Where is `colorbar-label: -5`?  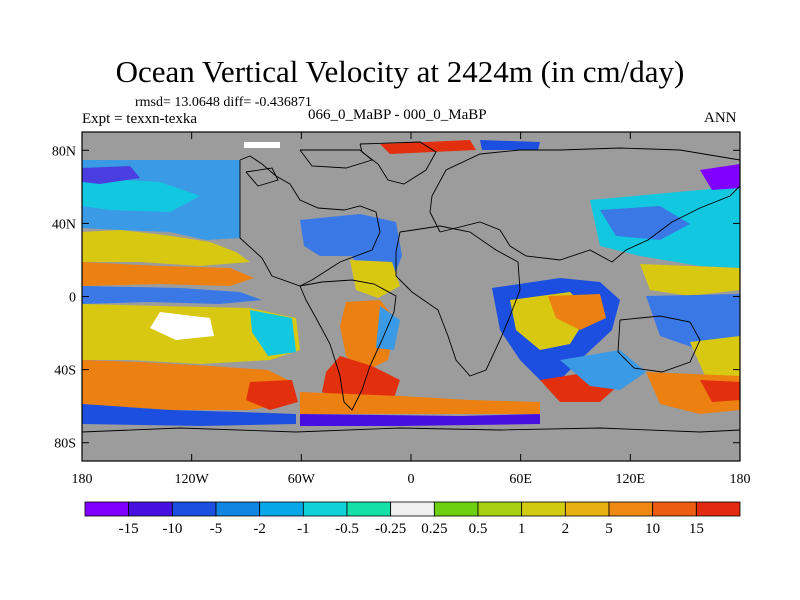 colorbar-label: -5 is located at coordinates (216, 529).